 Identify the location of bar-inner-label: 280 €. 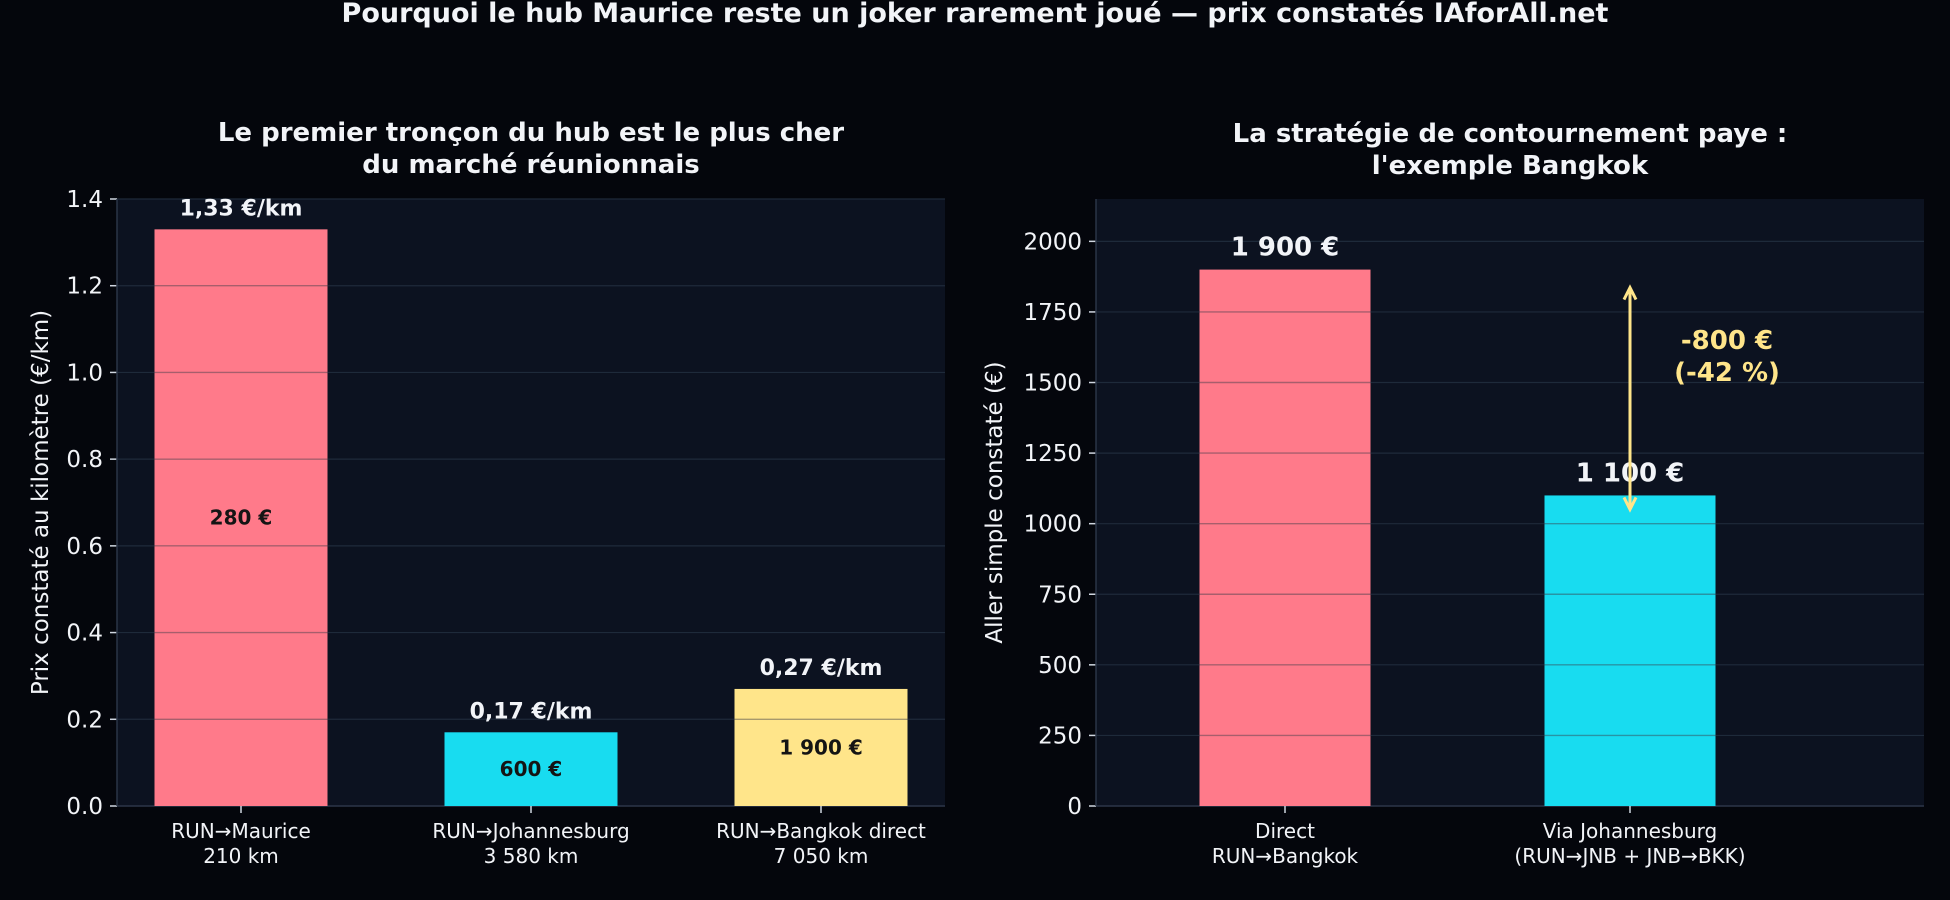
(241, 518).